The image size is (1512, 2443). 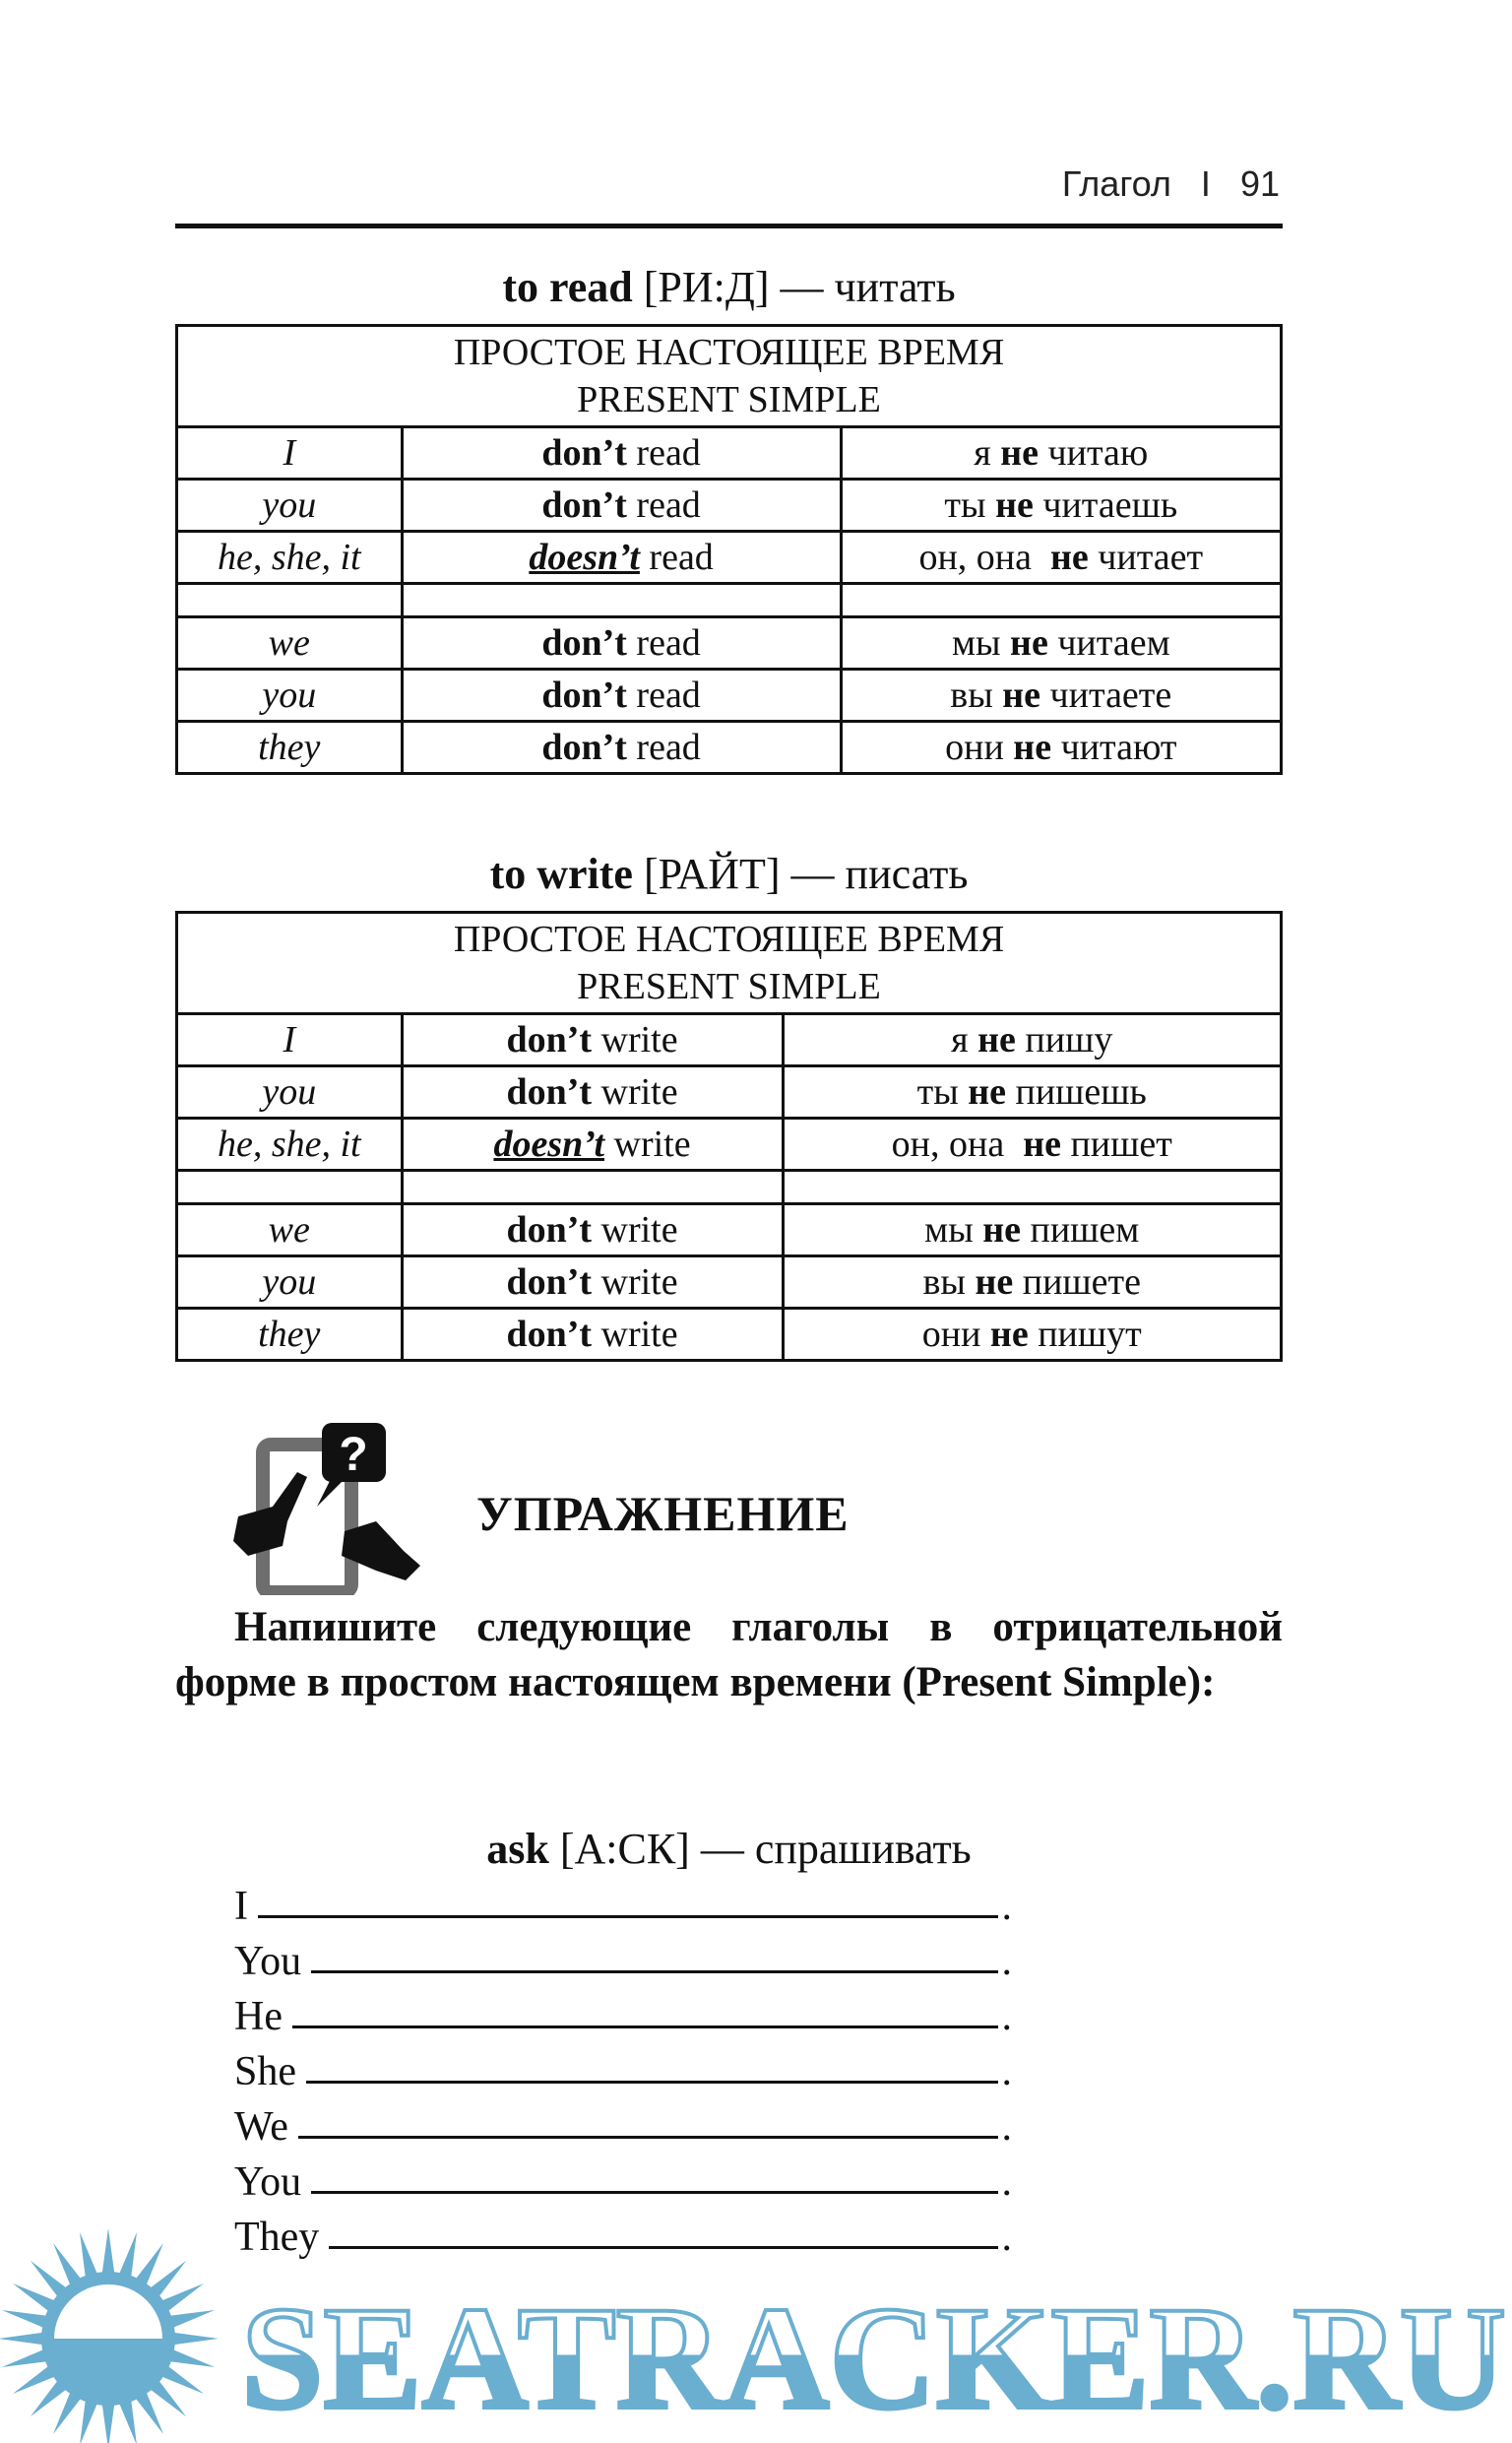 I want to click on russian-cell: он, она не читает, so click(x=1061, y=557).